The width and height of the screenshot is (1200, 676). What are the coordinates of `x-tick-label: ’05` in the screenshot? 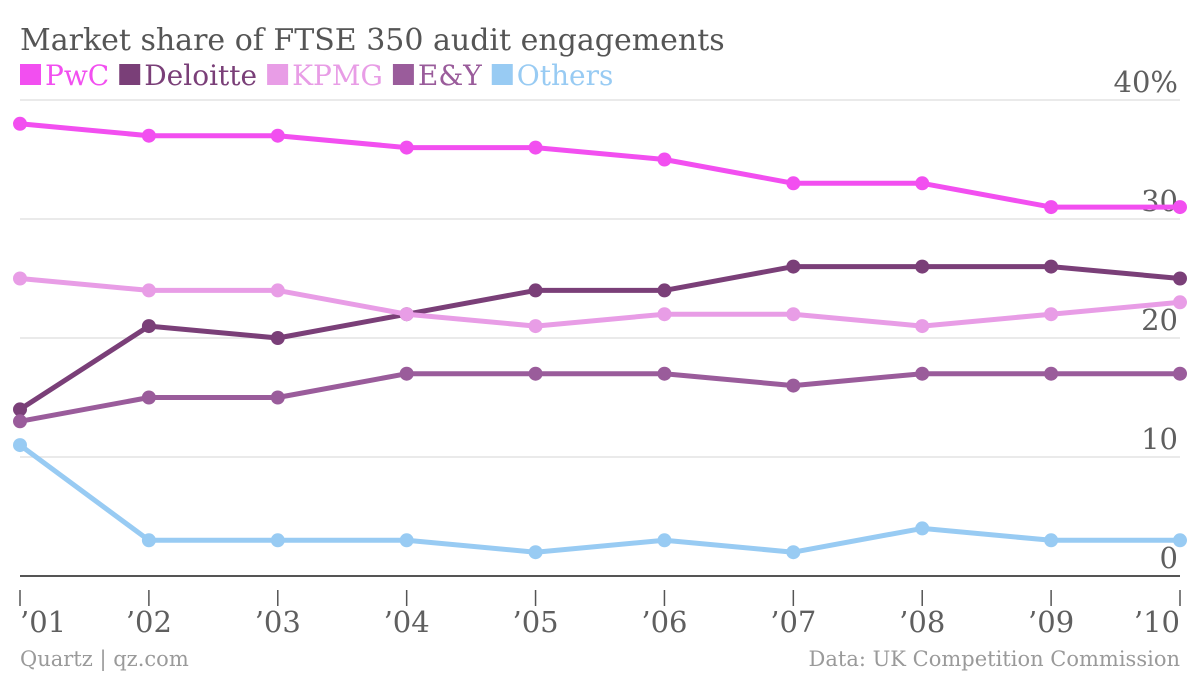 It's located at (535, 622).